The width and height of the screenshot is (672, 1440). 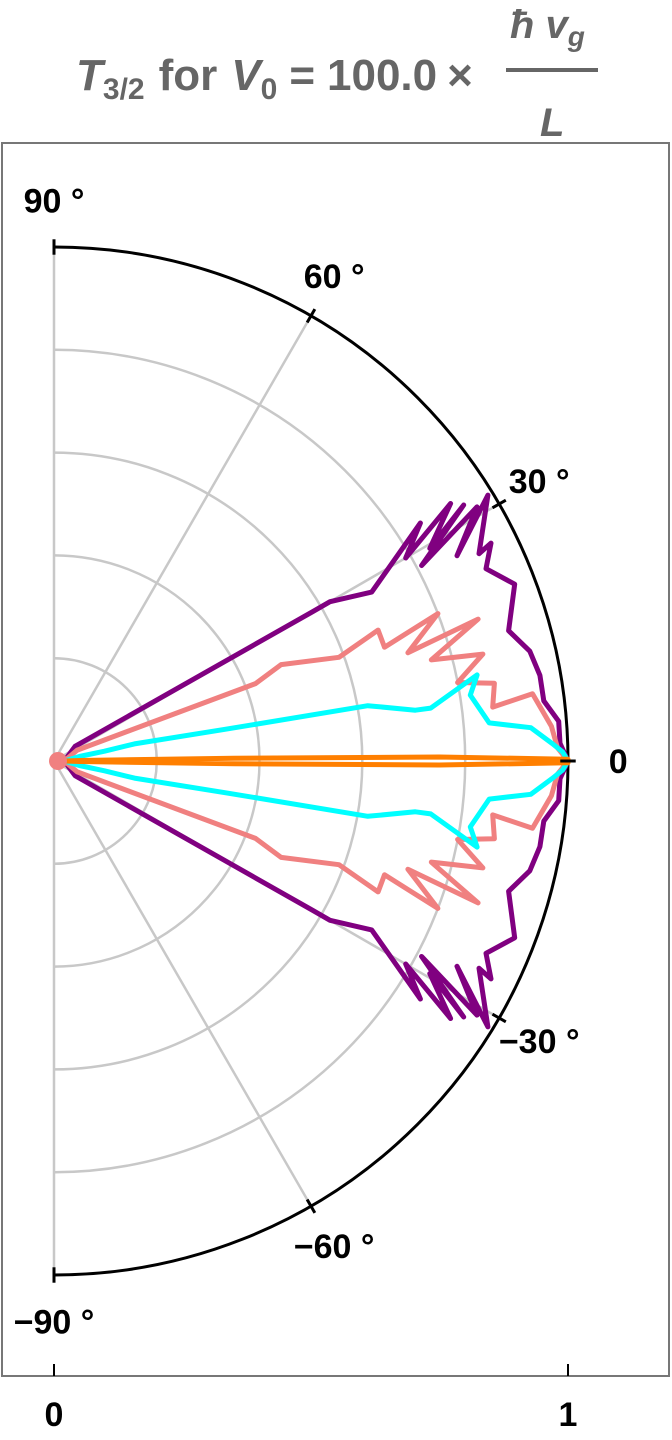 I want to click on title-value: 100.0, so click(x=382, y=75).